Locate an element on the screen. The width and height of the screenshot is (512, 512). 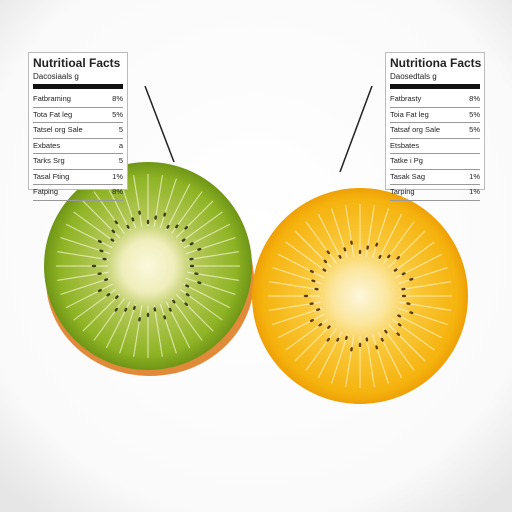
row-name: Tota Fat leg is located at coordinates (53, 114).